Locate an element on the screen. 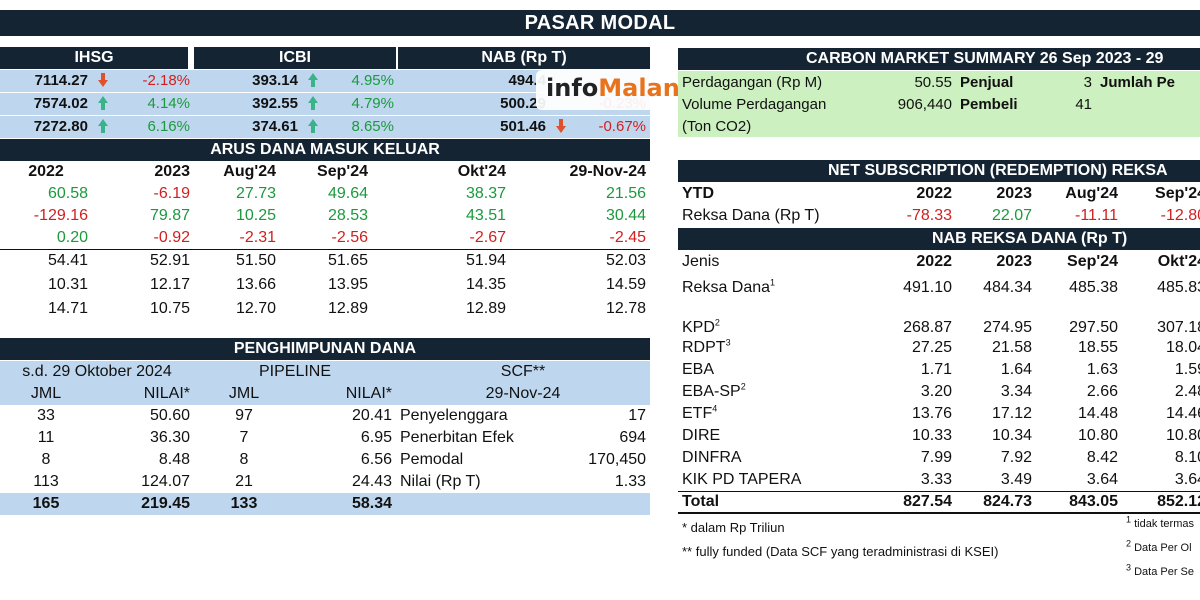 The image size is (1200, 600). col-jml-pipeline: JML is located at coordinates (244, 393).